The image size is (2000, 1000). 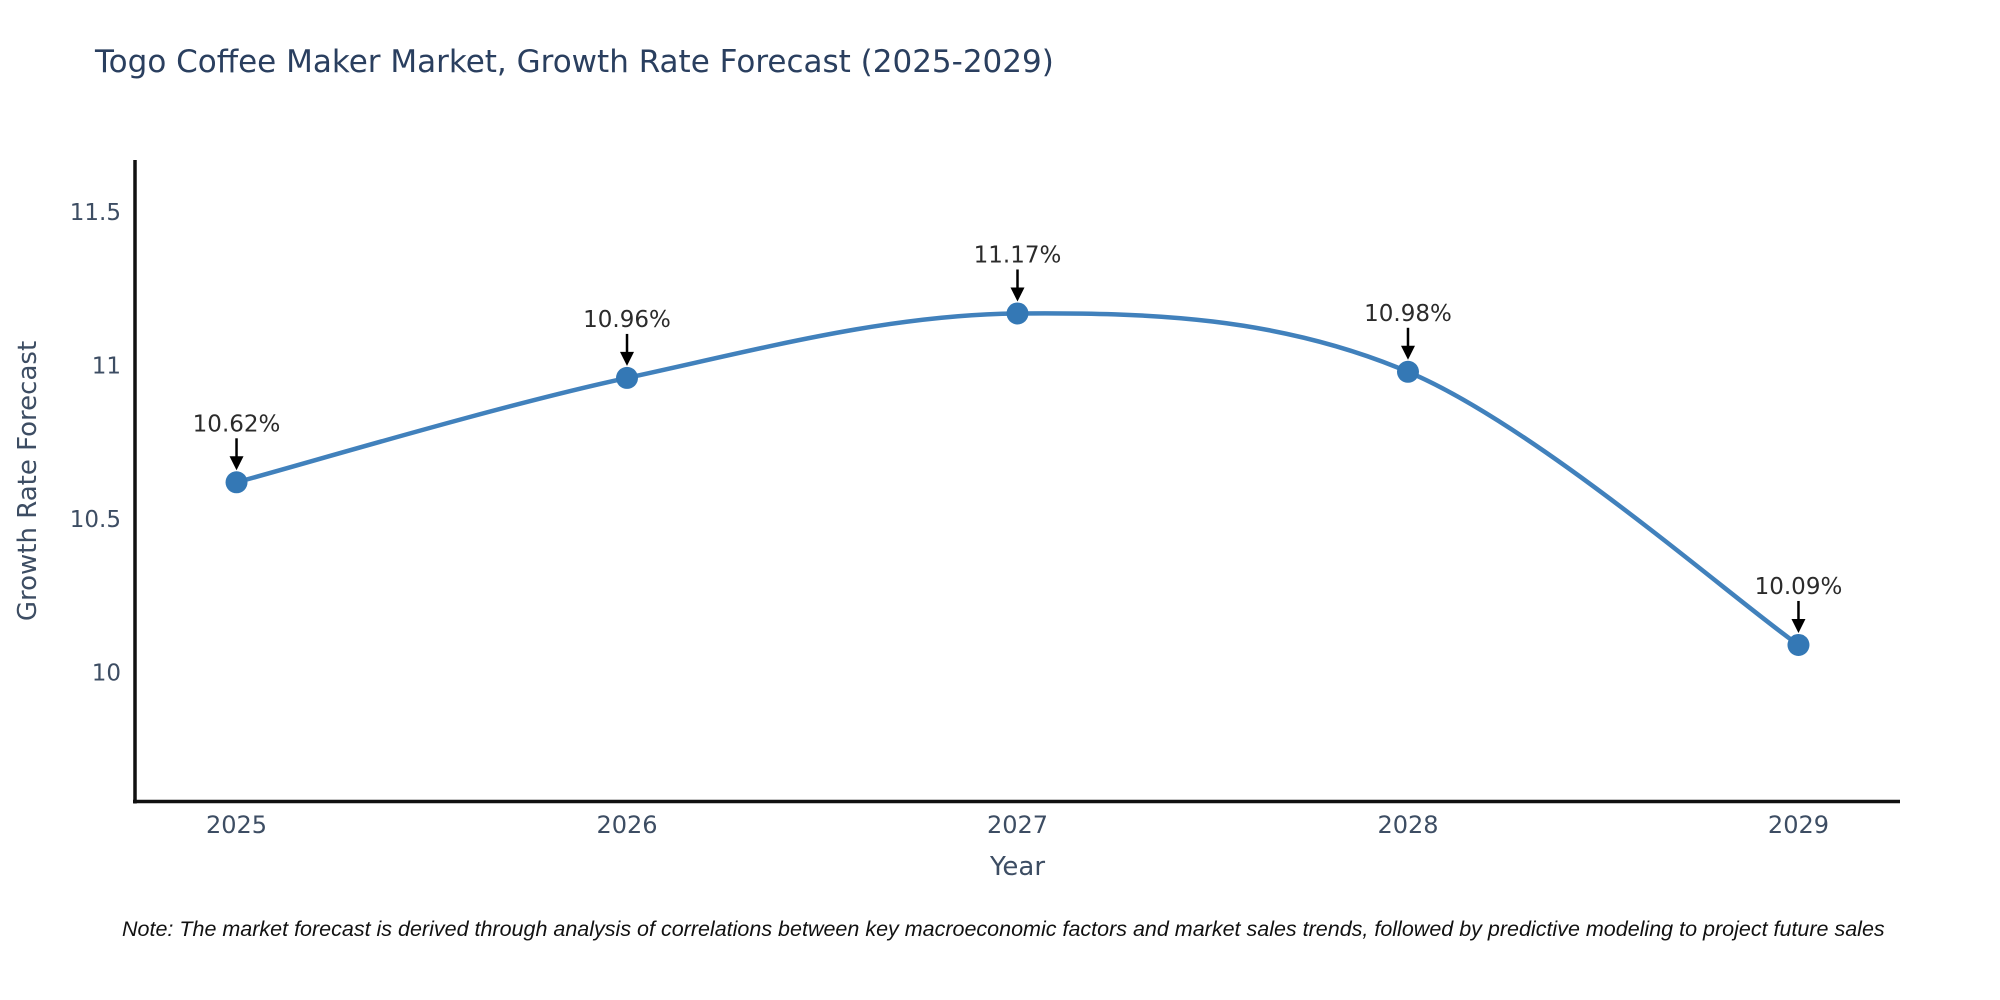 What do you see at coordinates (106, 367) in the screenshot?
I see `y-tick-label: 11` at bounding box center [106, 367].